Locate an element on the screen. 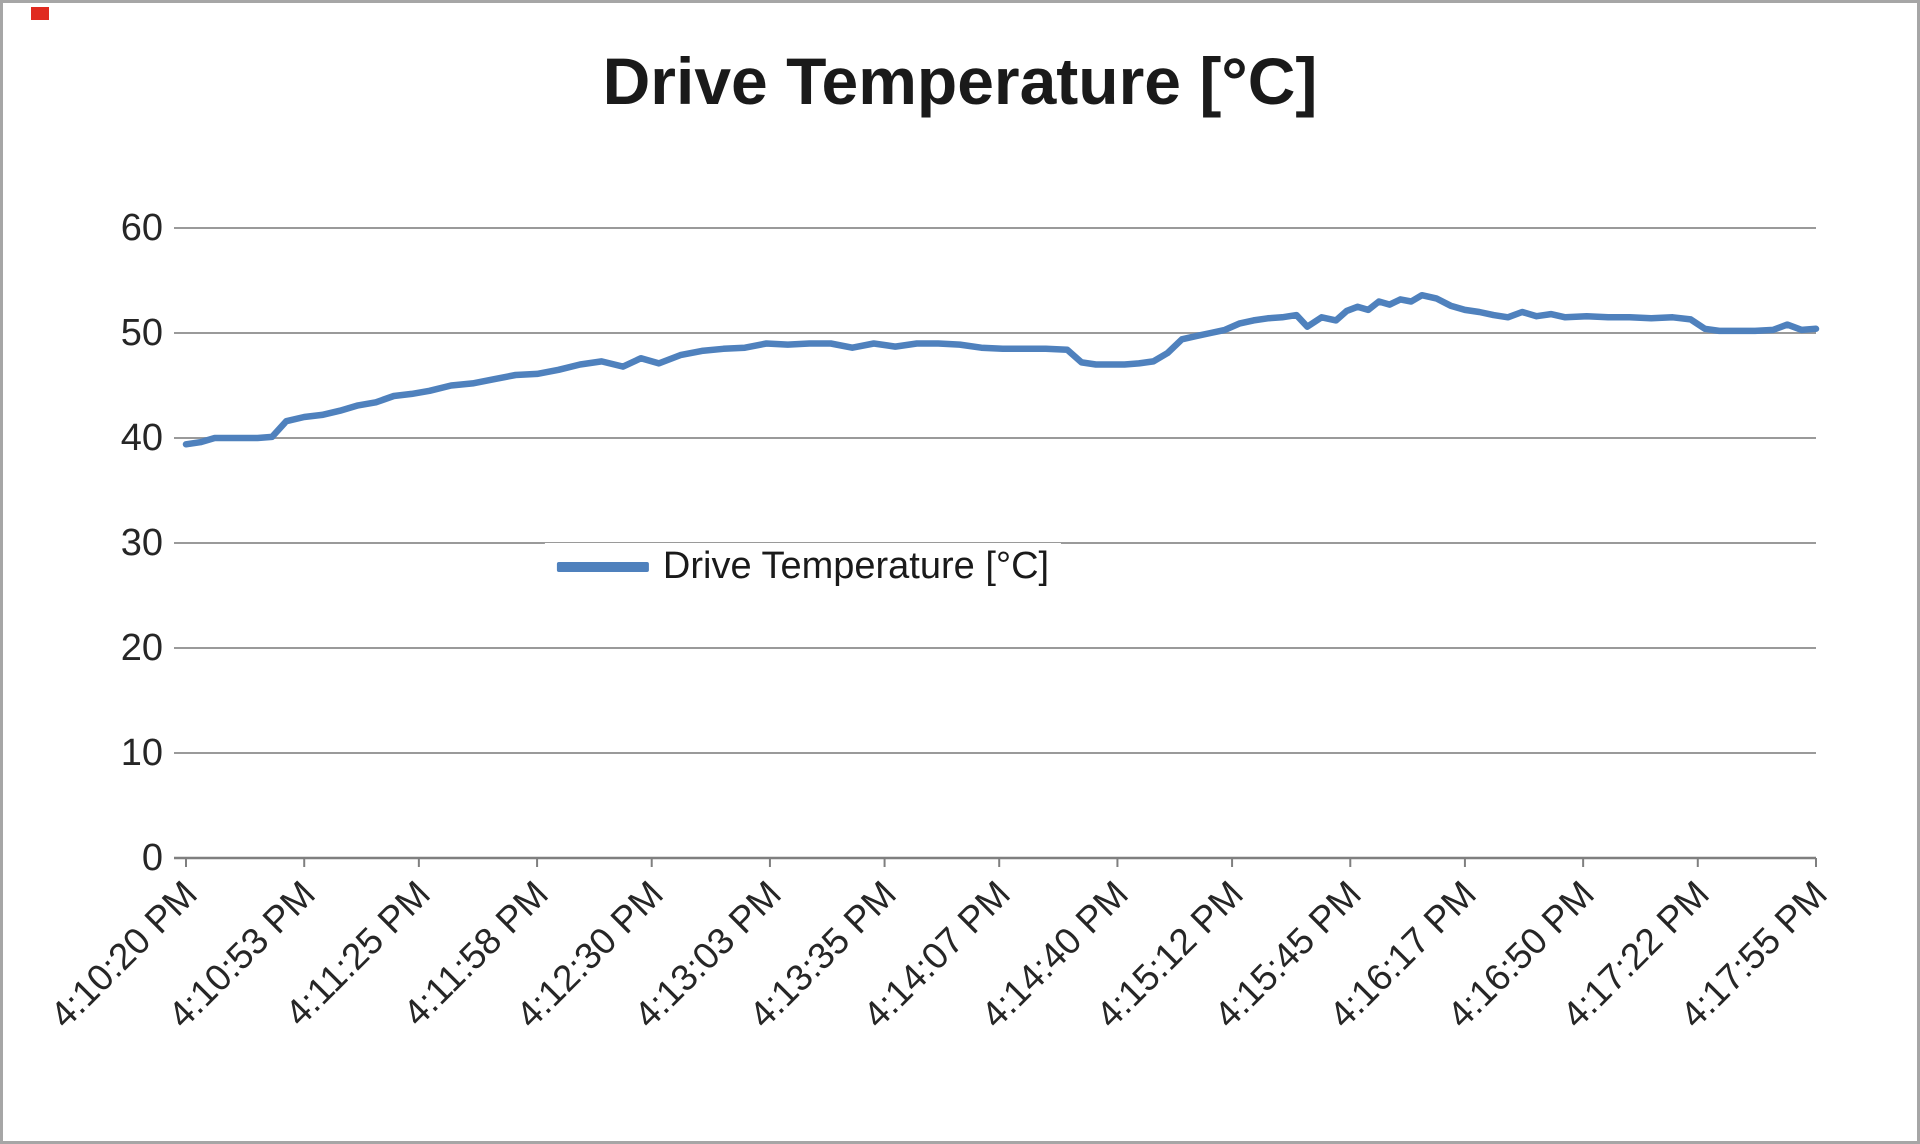 This screenshot has width=1920, height=1144. y-tick-label: 20 is located at coordinates (141, 648).